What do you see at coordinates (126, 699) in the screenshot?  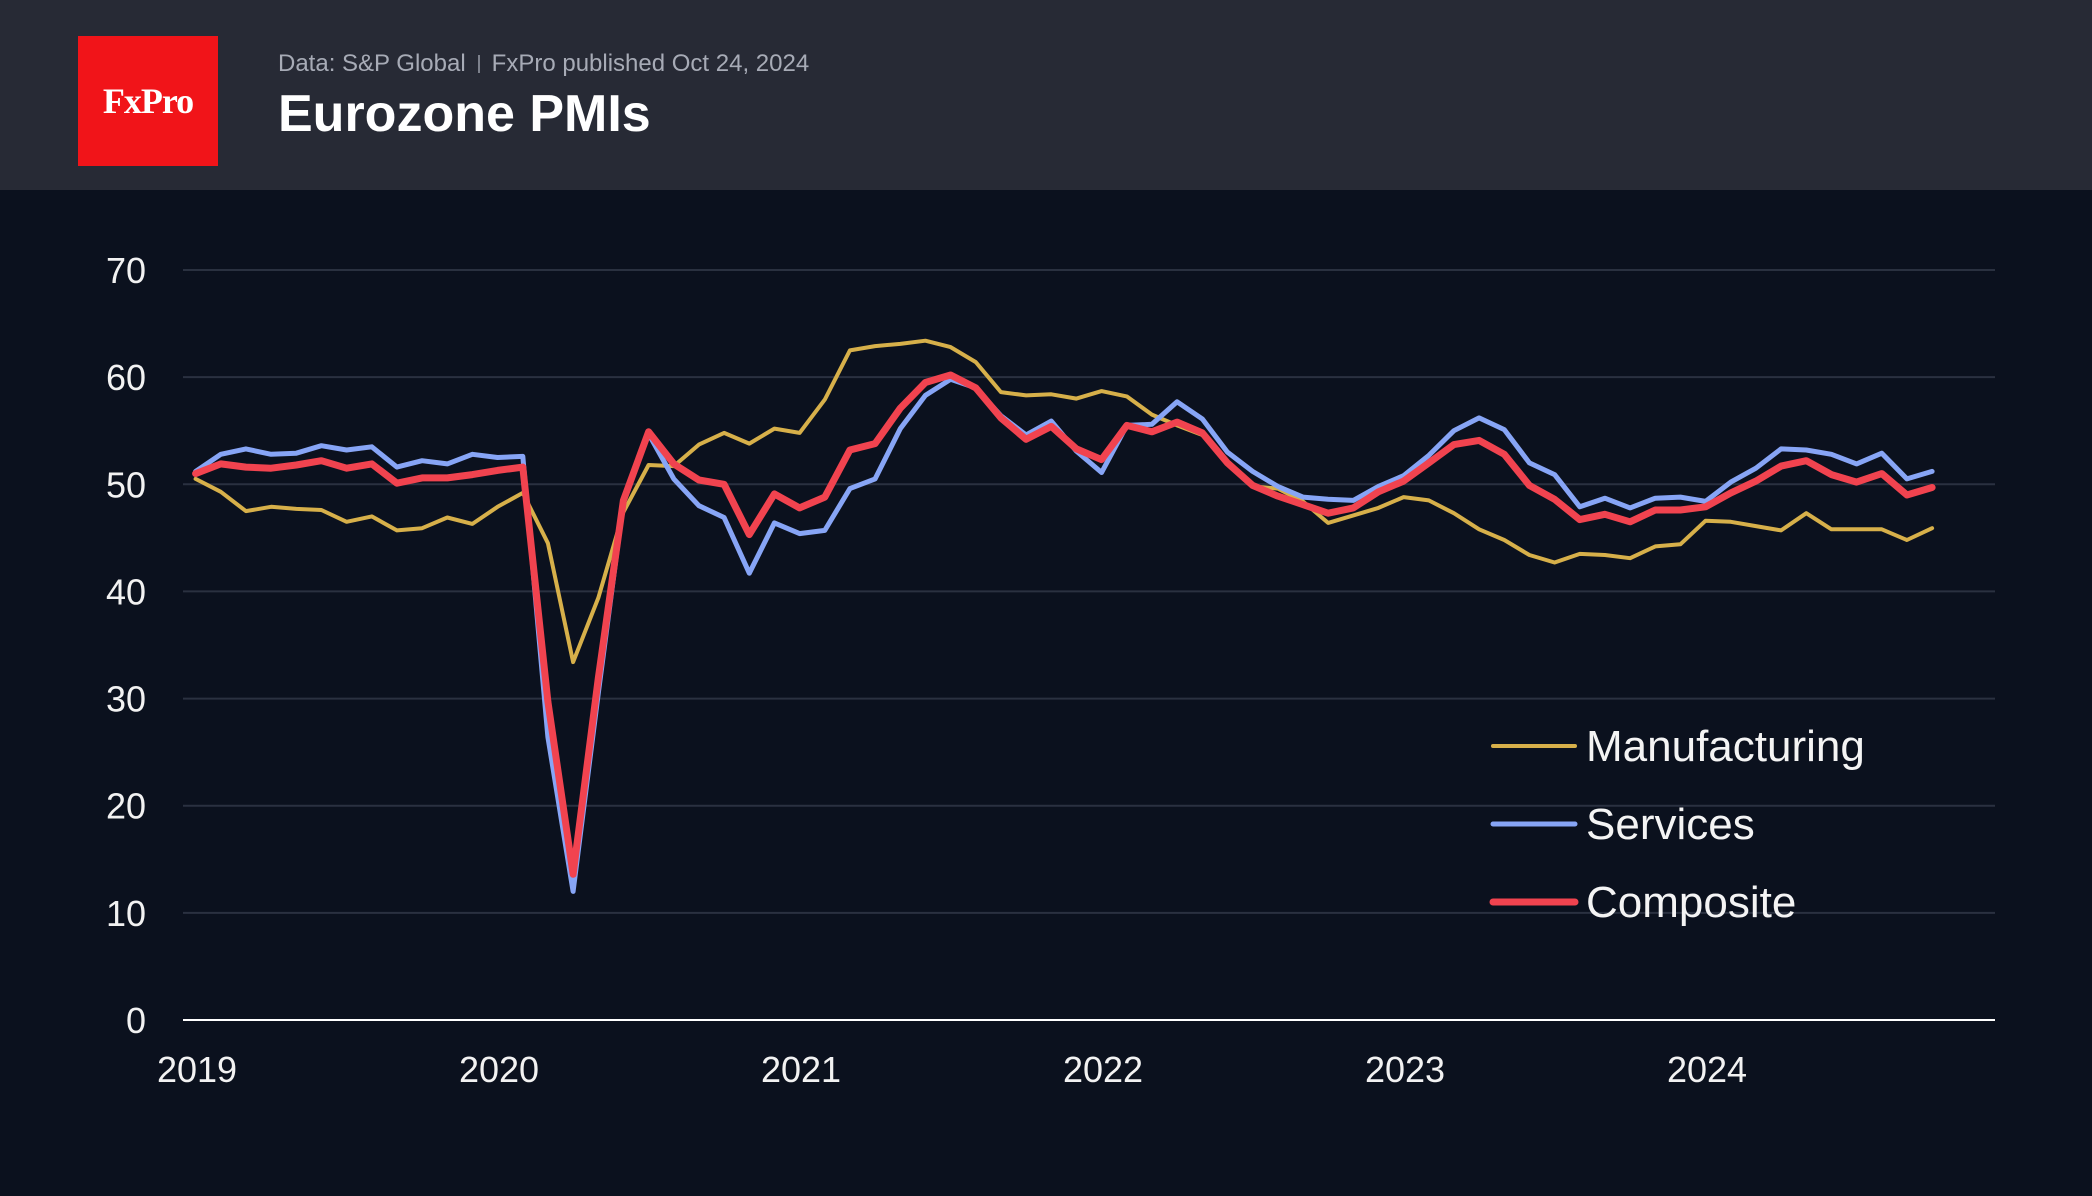 I see `y-tick-label: 30` at bounding box center [126, 699].